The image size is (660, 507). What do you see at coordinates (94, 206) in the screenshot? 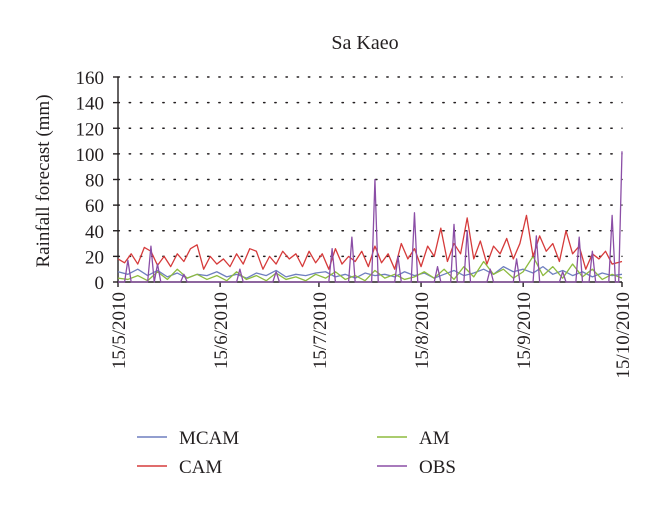
I see `y-tick-label: 60` at bounding box center [94, 206].